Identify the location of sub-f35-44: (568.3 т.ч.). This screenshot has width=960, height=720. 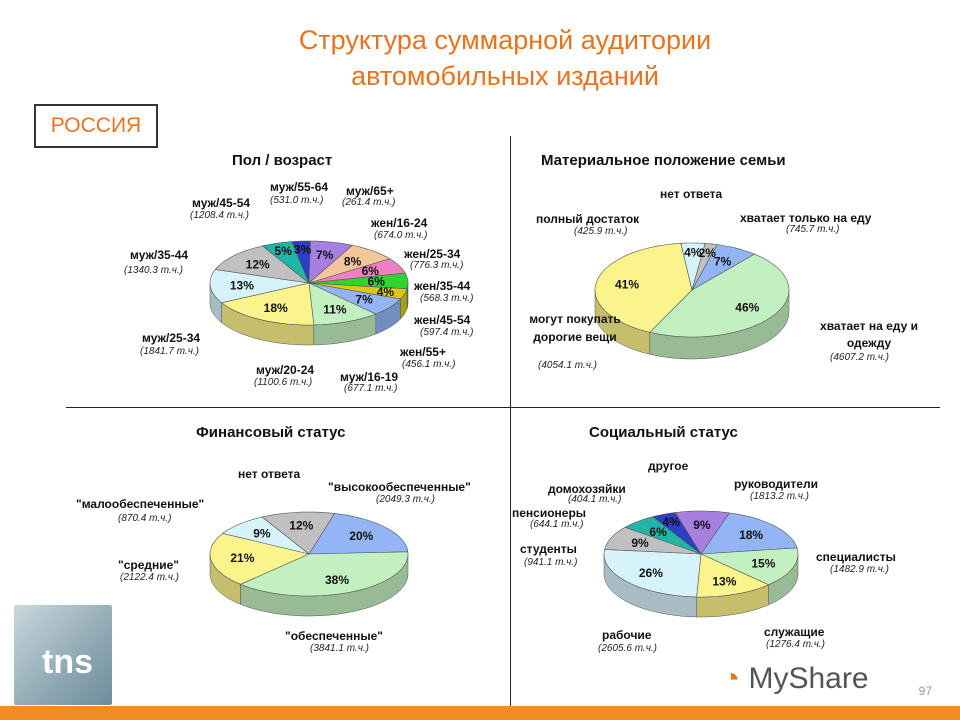
(447, 298).